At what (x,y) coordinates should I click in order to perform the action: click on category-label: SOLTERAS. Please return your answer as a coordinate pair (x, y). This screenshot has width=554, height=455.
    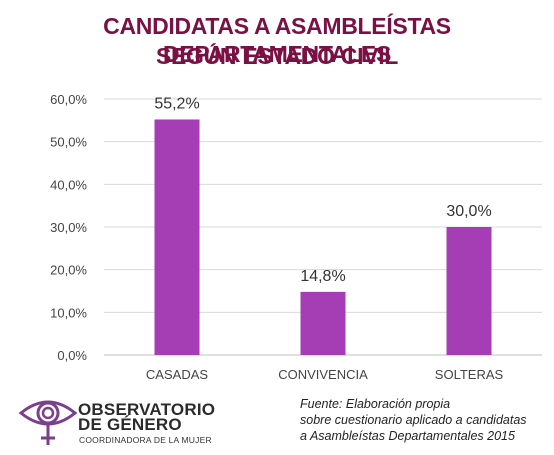
    Looking at the image, I should click on (469, 374).